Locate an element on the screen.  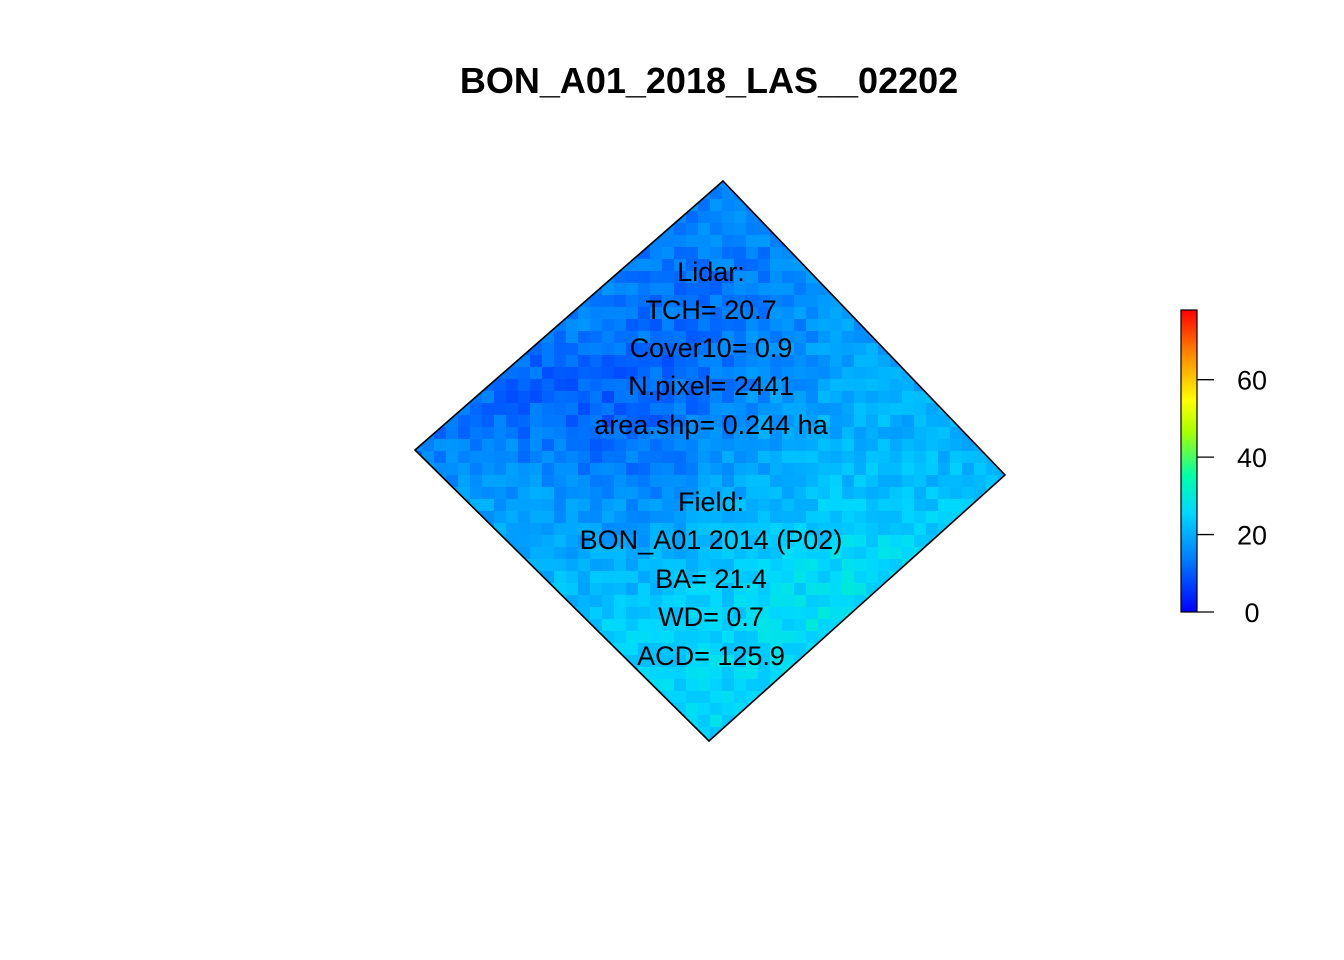
legend-tick-label: 40 is located at coordinates (1252, 458).